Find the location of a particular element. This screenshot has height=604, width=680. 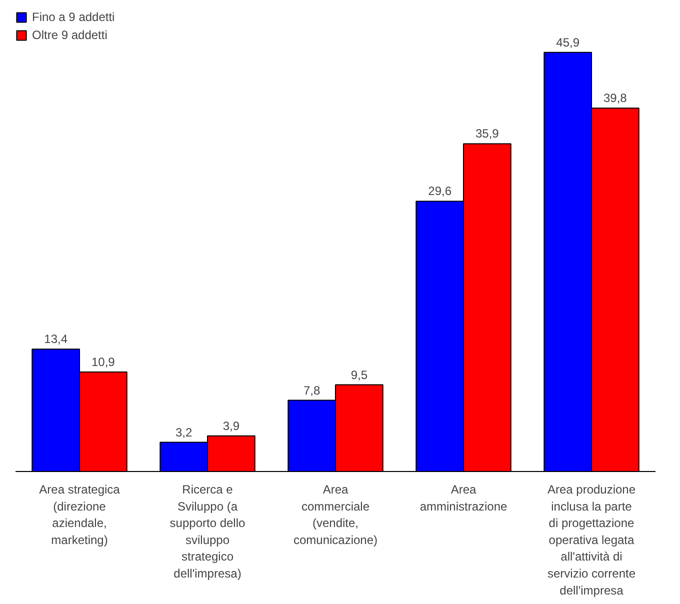

legend-label: Oltre 9 addetti is located at coordinates (70, 35).